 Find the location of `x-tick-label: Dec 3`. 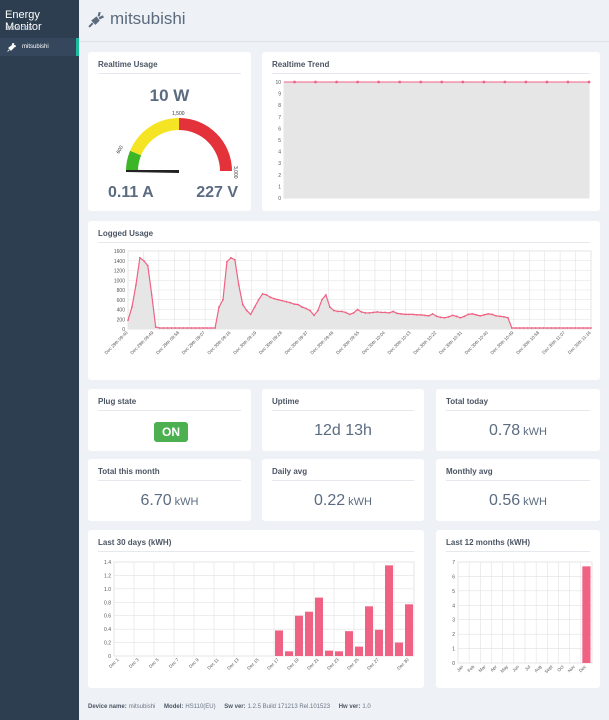

x-tick-label: Dec 3 is located at coordinates (134, 663).